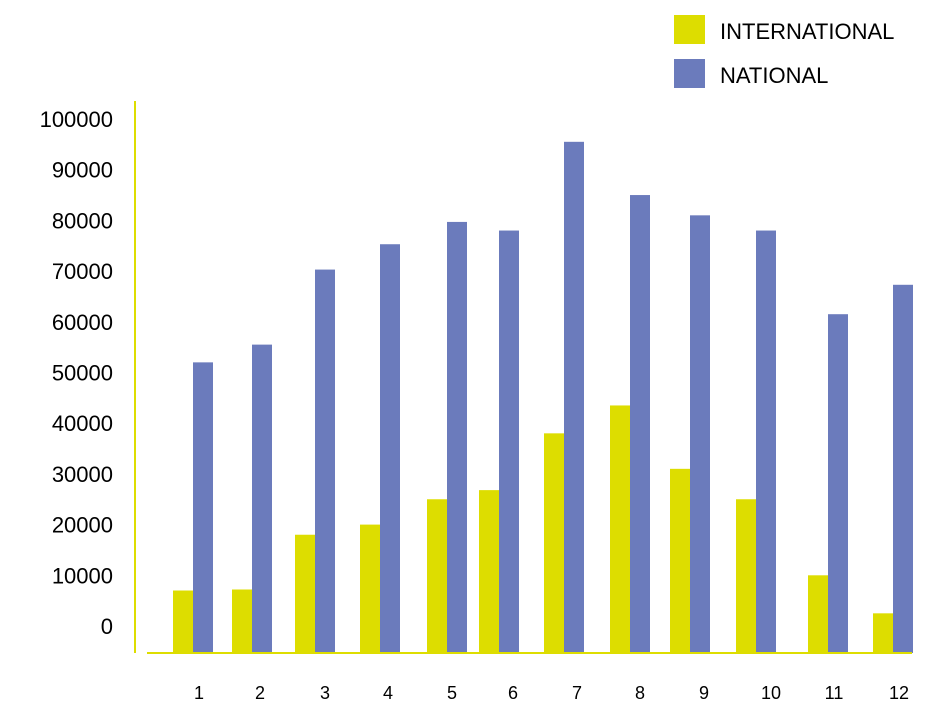 The width and height of the screenshot is (948, 705). I want to click on y-tick-label-90000: 90000, so click(82, 170).